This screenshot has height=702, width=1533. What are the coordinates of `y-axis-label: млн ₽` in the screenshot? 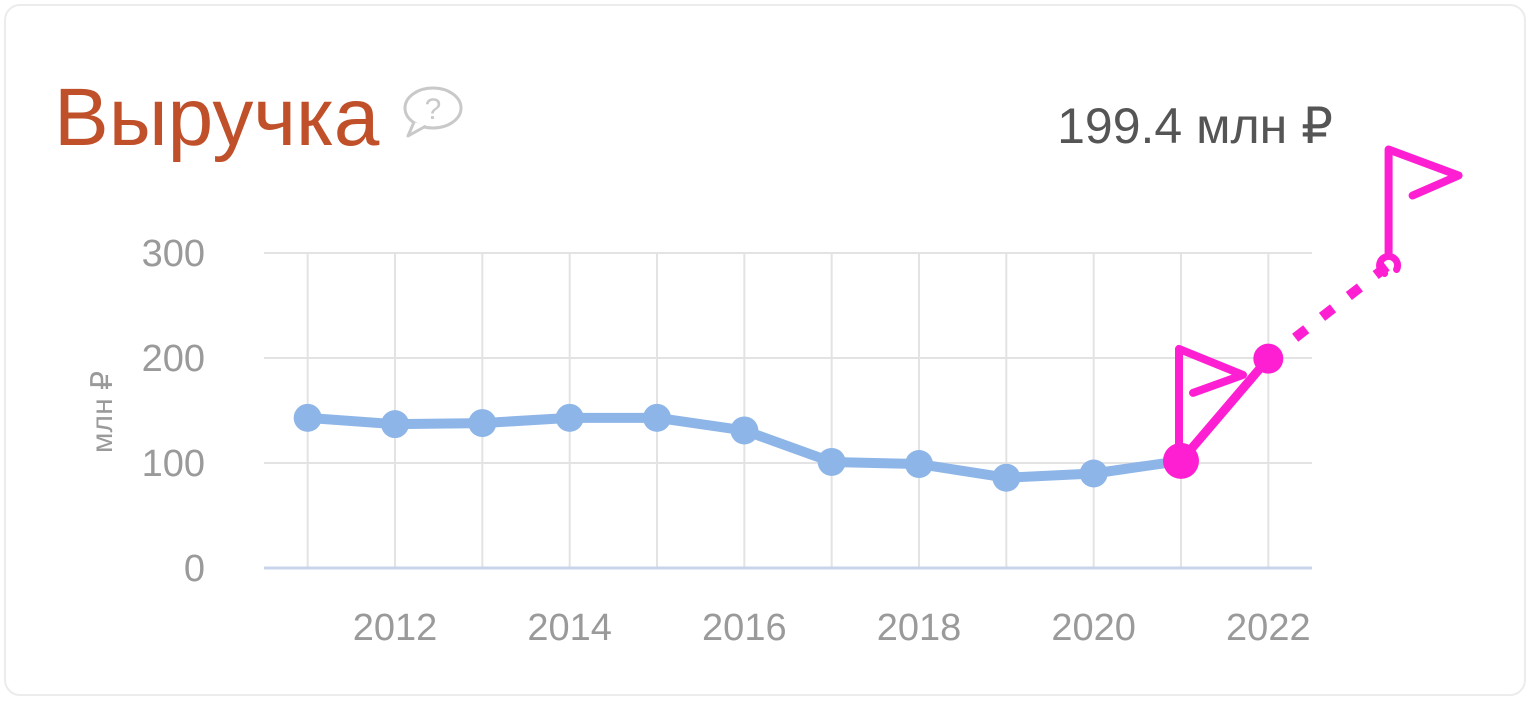 It's located at (102, 412).